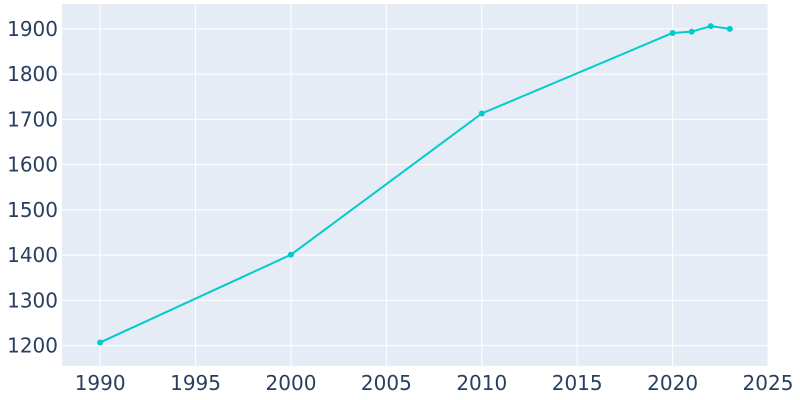 This screenshot has height=400, width=800. What do you see at coordinates (32, 300) in the screenshot?
I see `y-tick-label: 1300` at bounding box center [32, 300].